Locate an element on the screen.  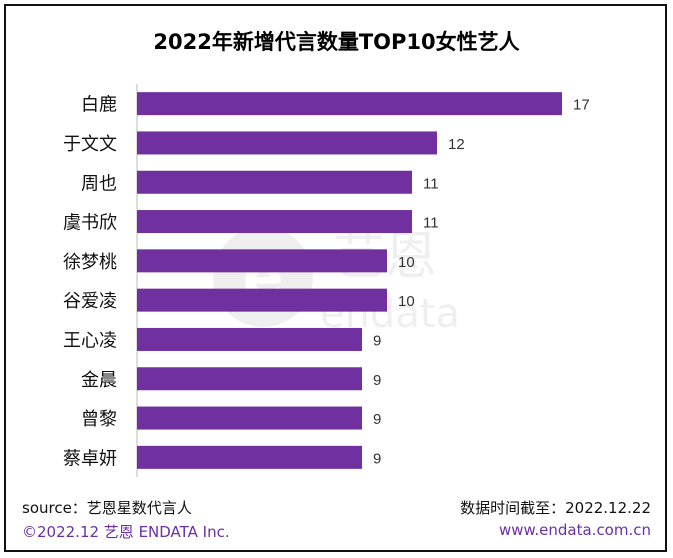
category-label: 金晨 is located at coordinates (99, 380).